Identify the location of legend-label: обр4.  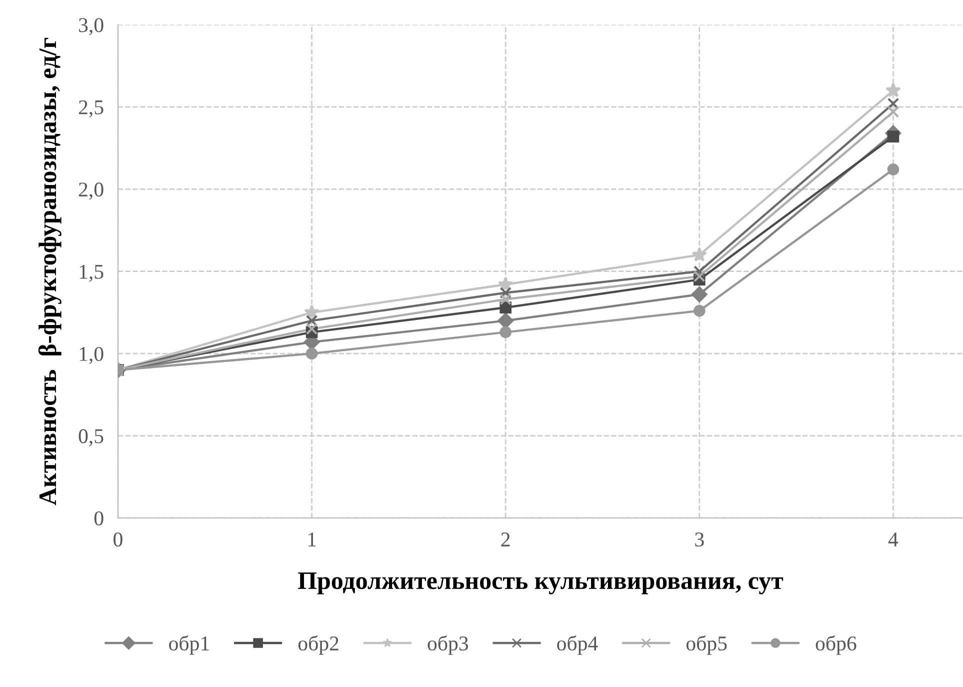
(577, 645).